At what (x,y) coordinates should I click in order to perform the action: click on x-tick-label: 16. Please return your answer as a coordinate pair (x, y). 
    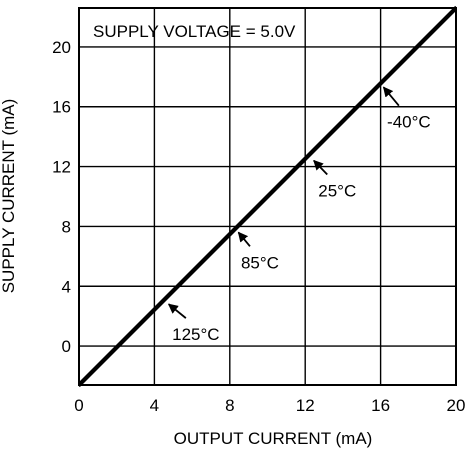
    Looking at the image, I should click on (380, 405).